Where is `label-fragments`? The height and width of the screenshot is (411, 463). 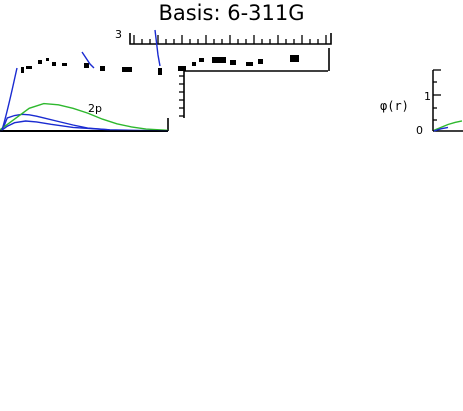
label-fragments is located at coordinates (160, 65).